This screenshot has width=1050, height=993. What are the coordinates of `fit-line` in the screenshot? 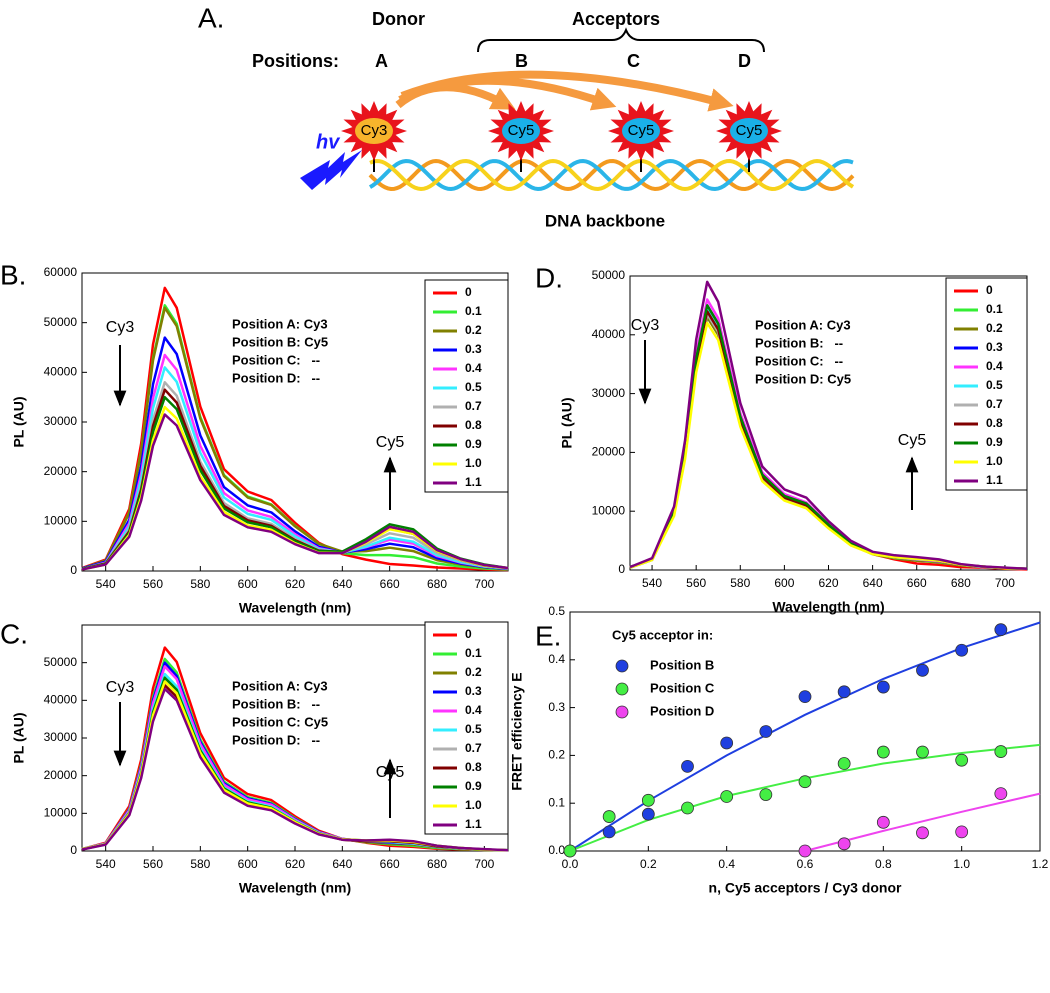 It's located at (805, 797).